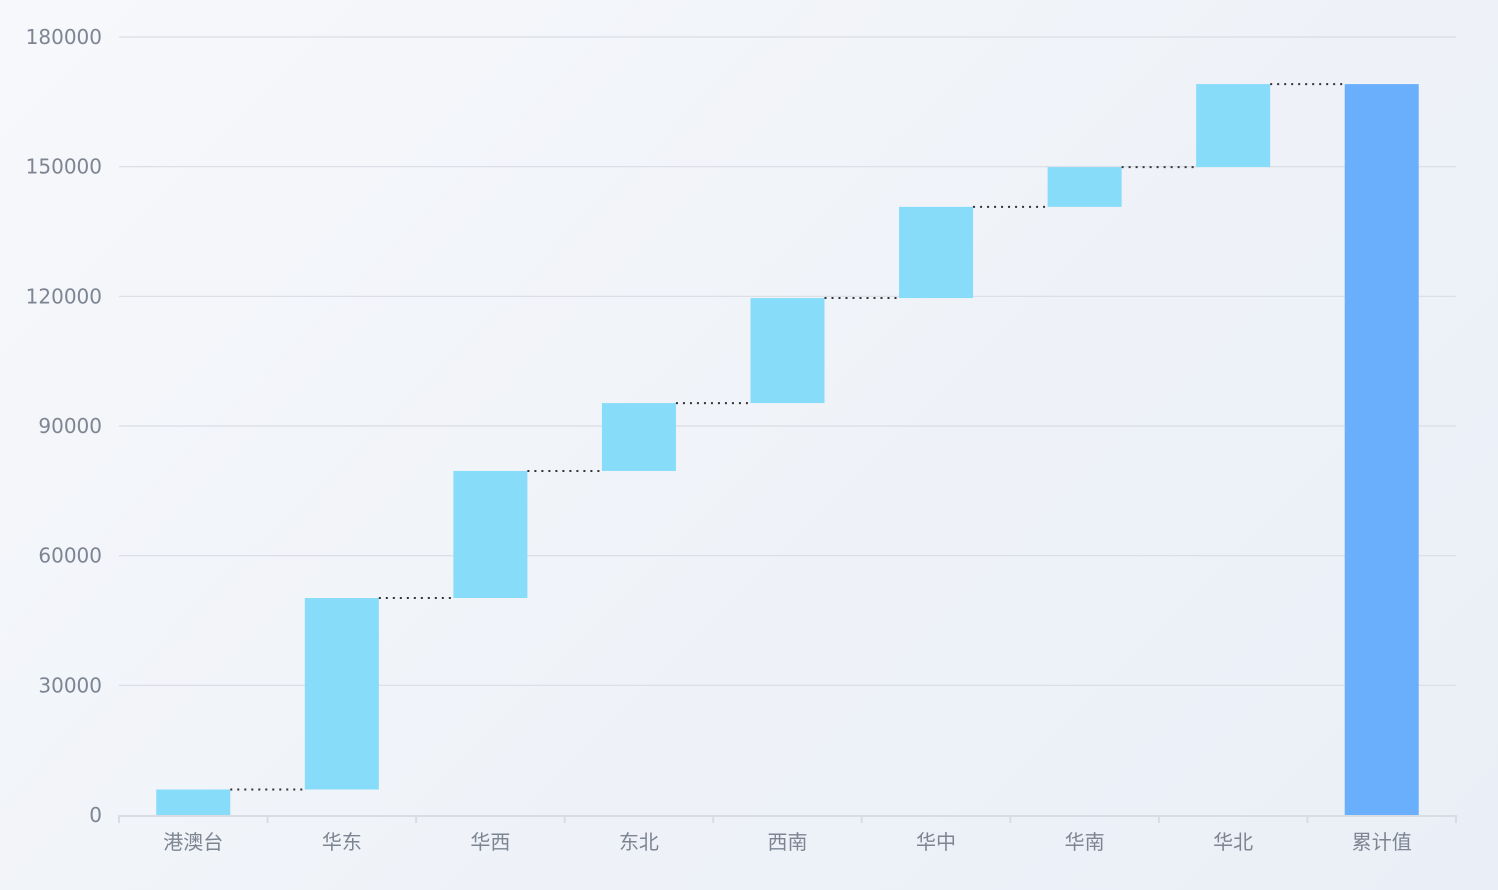 This screenshot has height=890, width=1498. Describe the element at coordinates (64, 37) in the screenshot. I see `y-tick-label: 180000` at that location.